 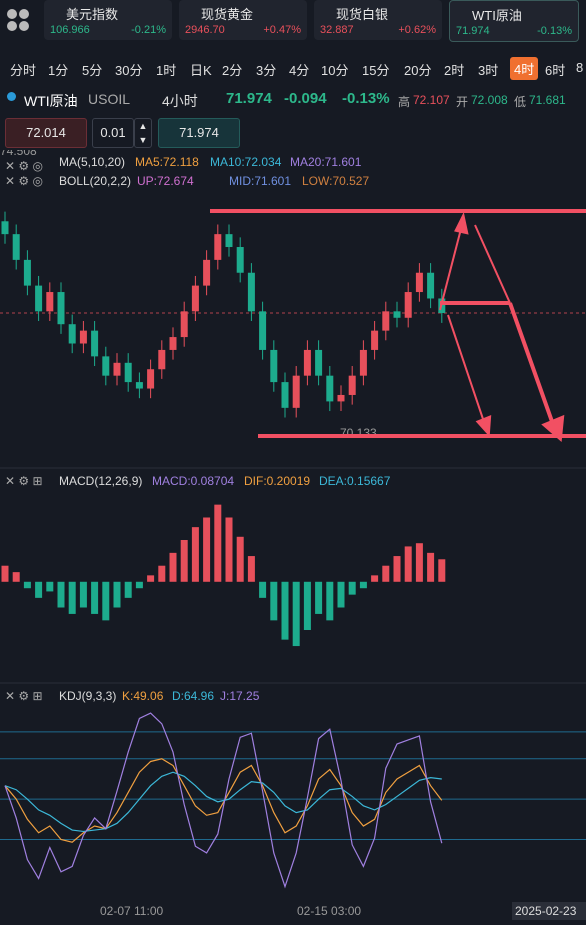 What do you see at coordinates (51, 101) in the screenshot?
I see `symbol-name: WTI原油` at bounding box center [51, 101].